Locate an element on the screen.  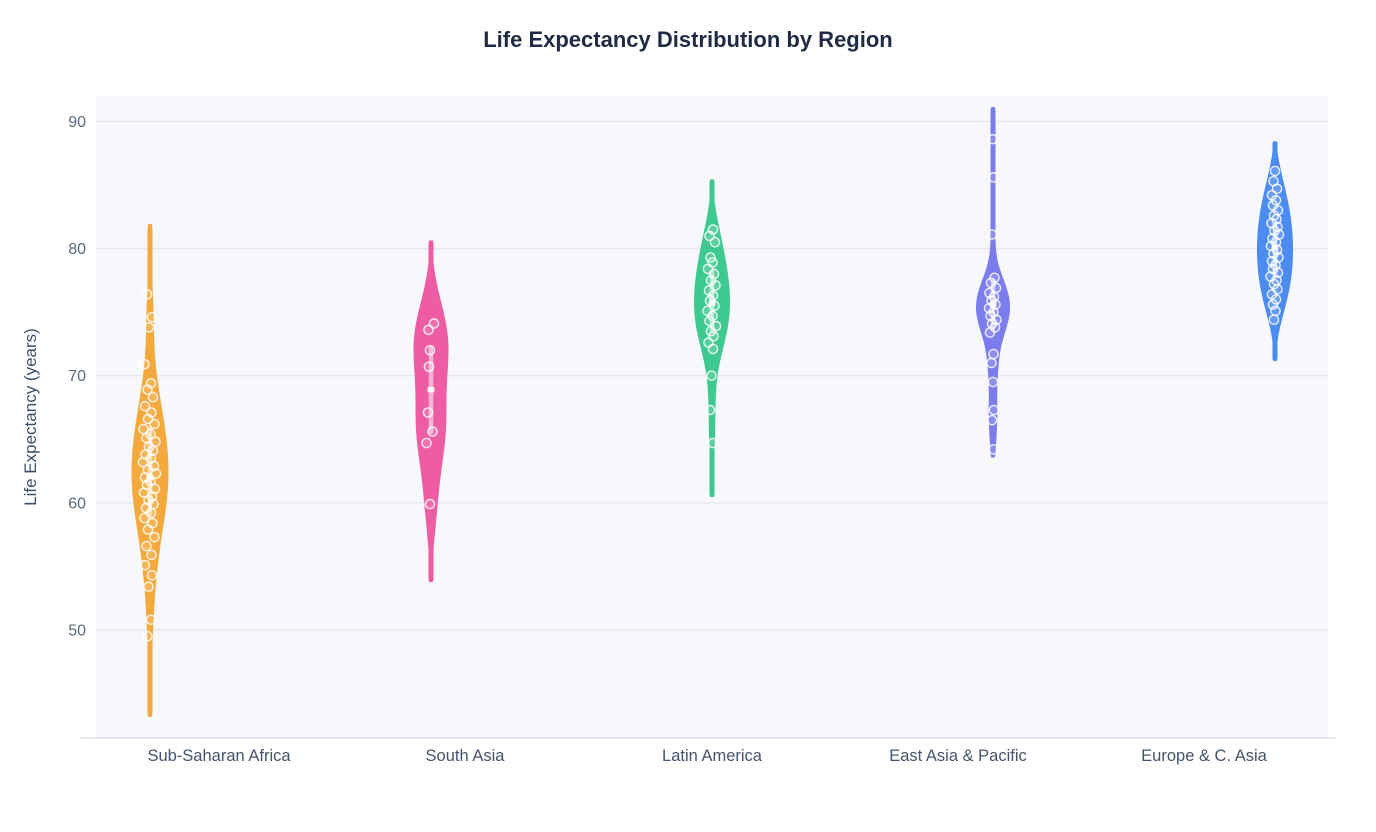
x-category-label-3: East Asia & Pacific is located at coordinates (958, 756).